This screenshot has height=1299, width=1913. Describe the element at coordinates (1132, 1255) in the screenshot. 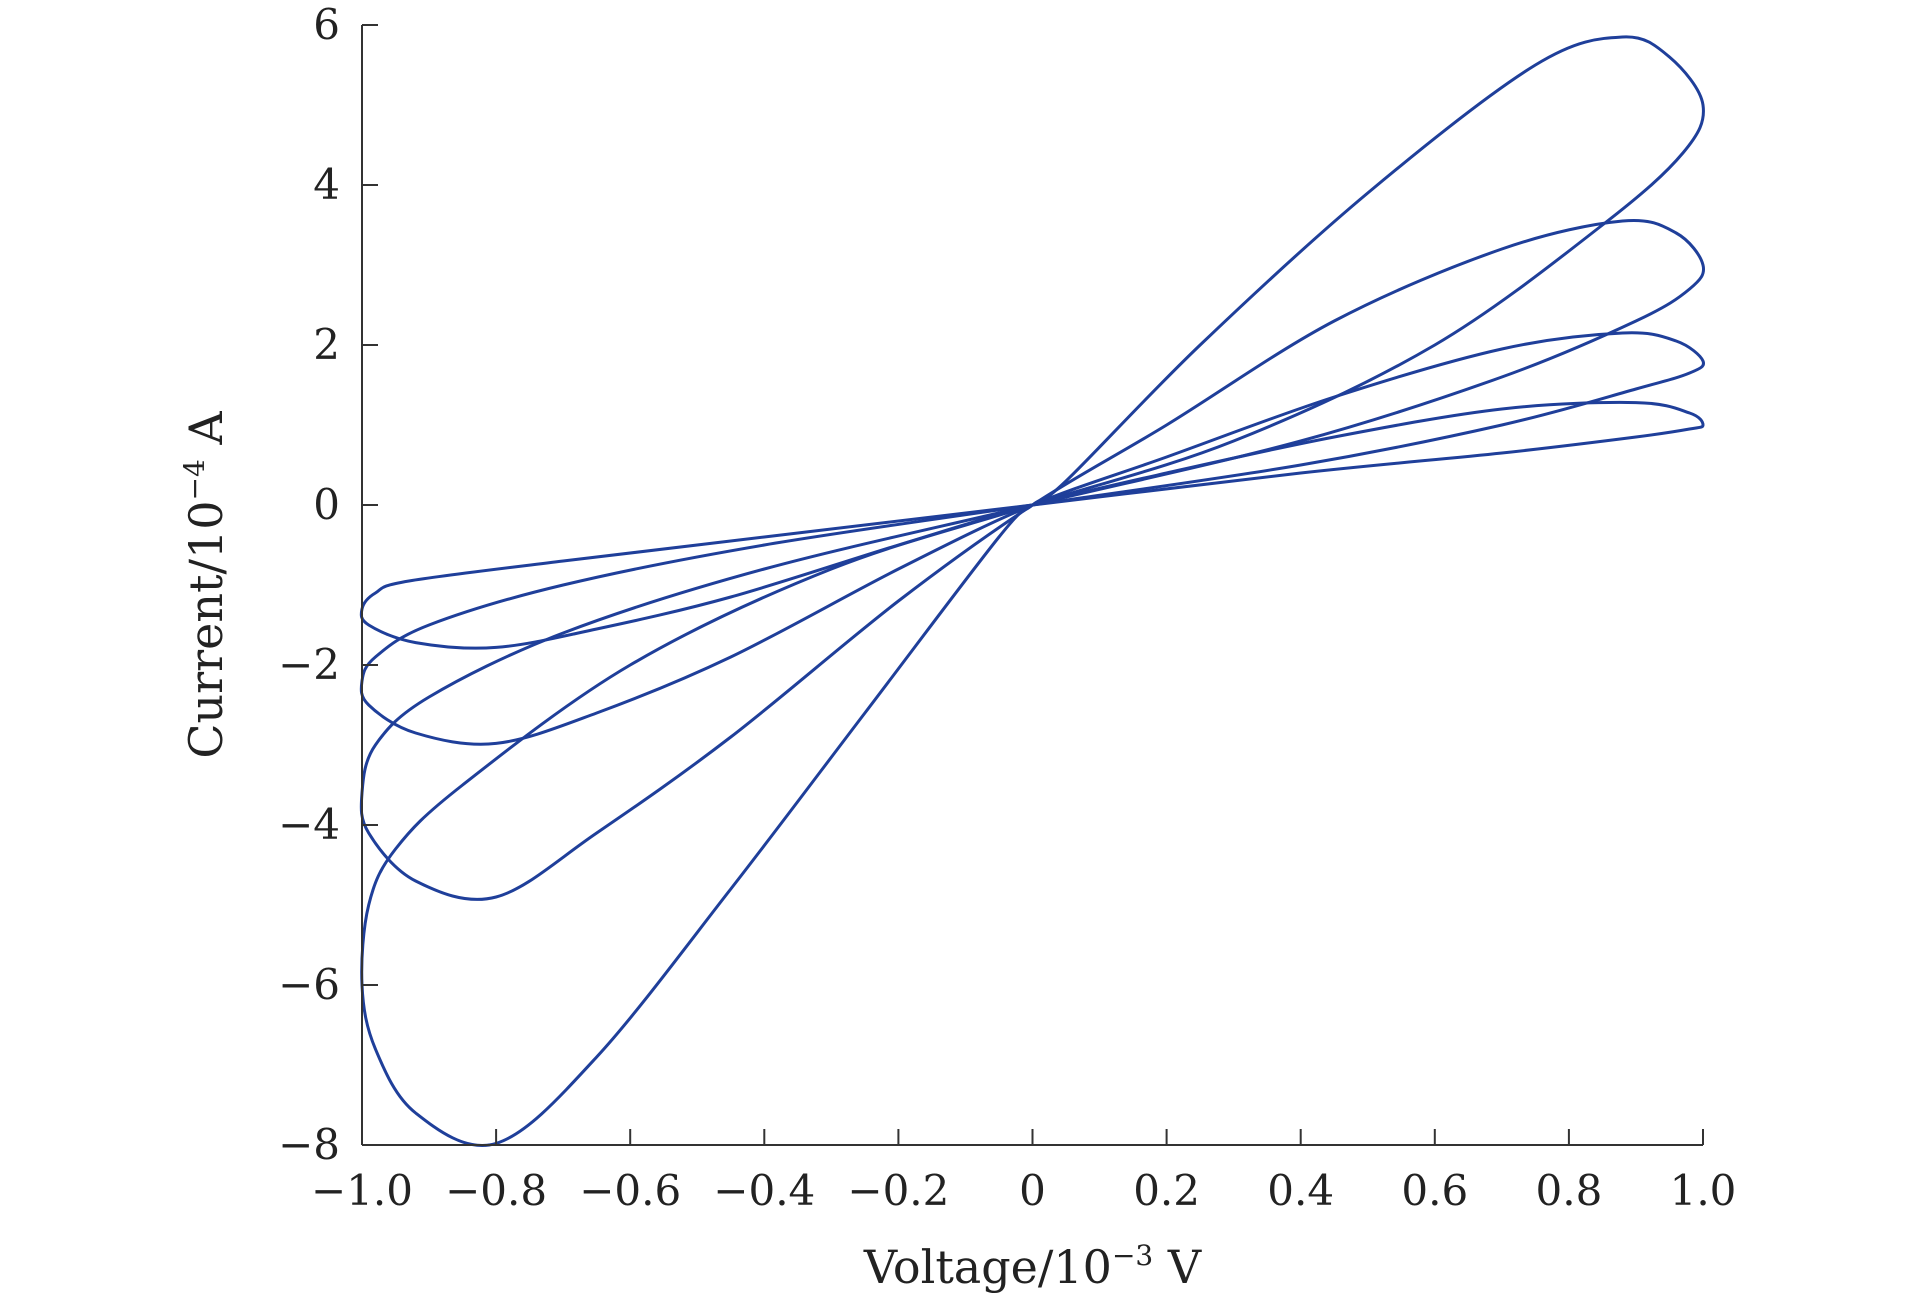

I see `x-axis-label-exp: −3` at that location.